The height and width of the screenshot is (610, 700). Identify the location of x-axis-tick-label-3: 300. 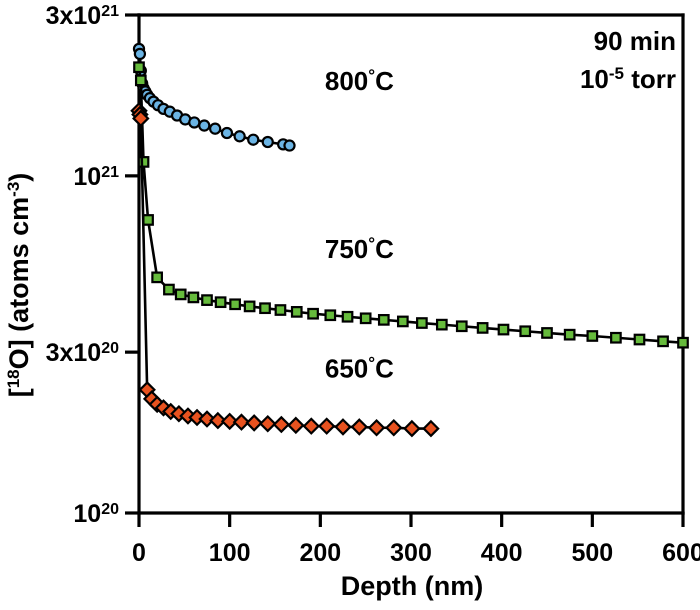
(411, 553).